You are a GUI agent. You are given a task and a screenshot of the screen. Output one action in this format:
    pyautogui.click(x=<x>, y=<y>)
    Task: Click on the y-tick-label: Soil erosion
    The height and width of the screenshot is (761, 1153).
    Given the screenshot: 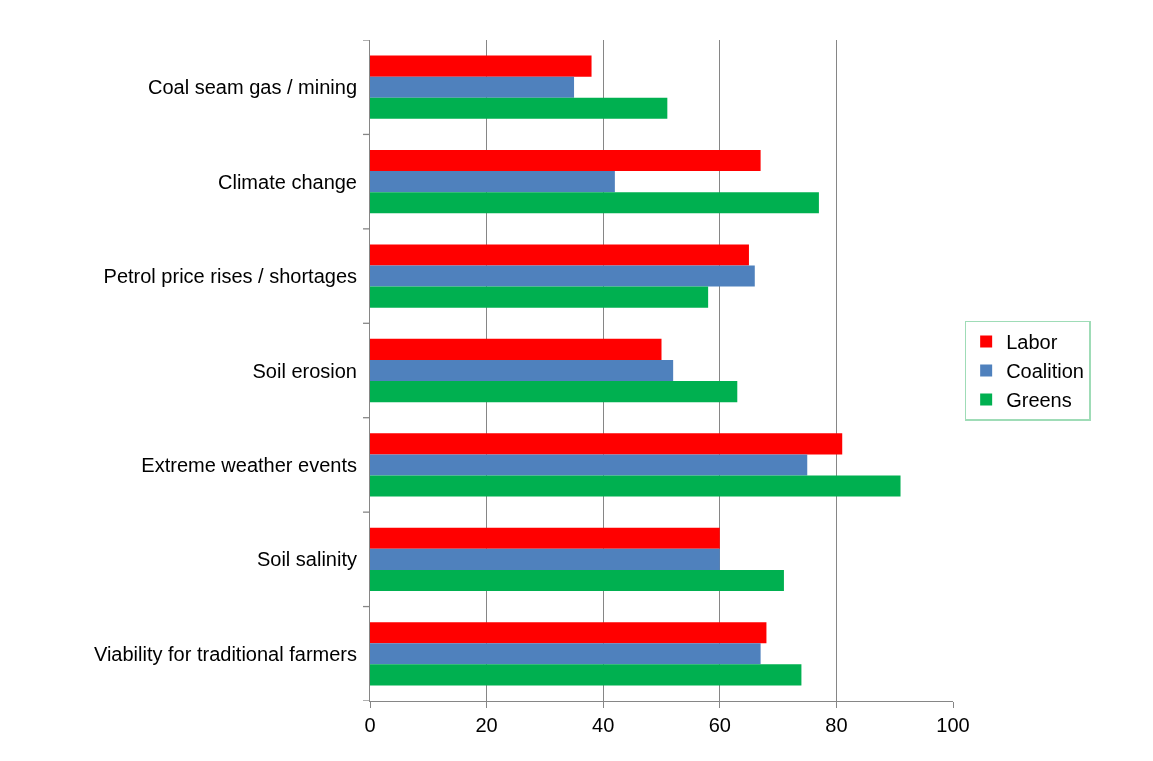 What is the action you would take?
    pyautogui.click(x=304, y=370)
    